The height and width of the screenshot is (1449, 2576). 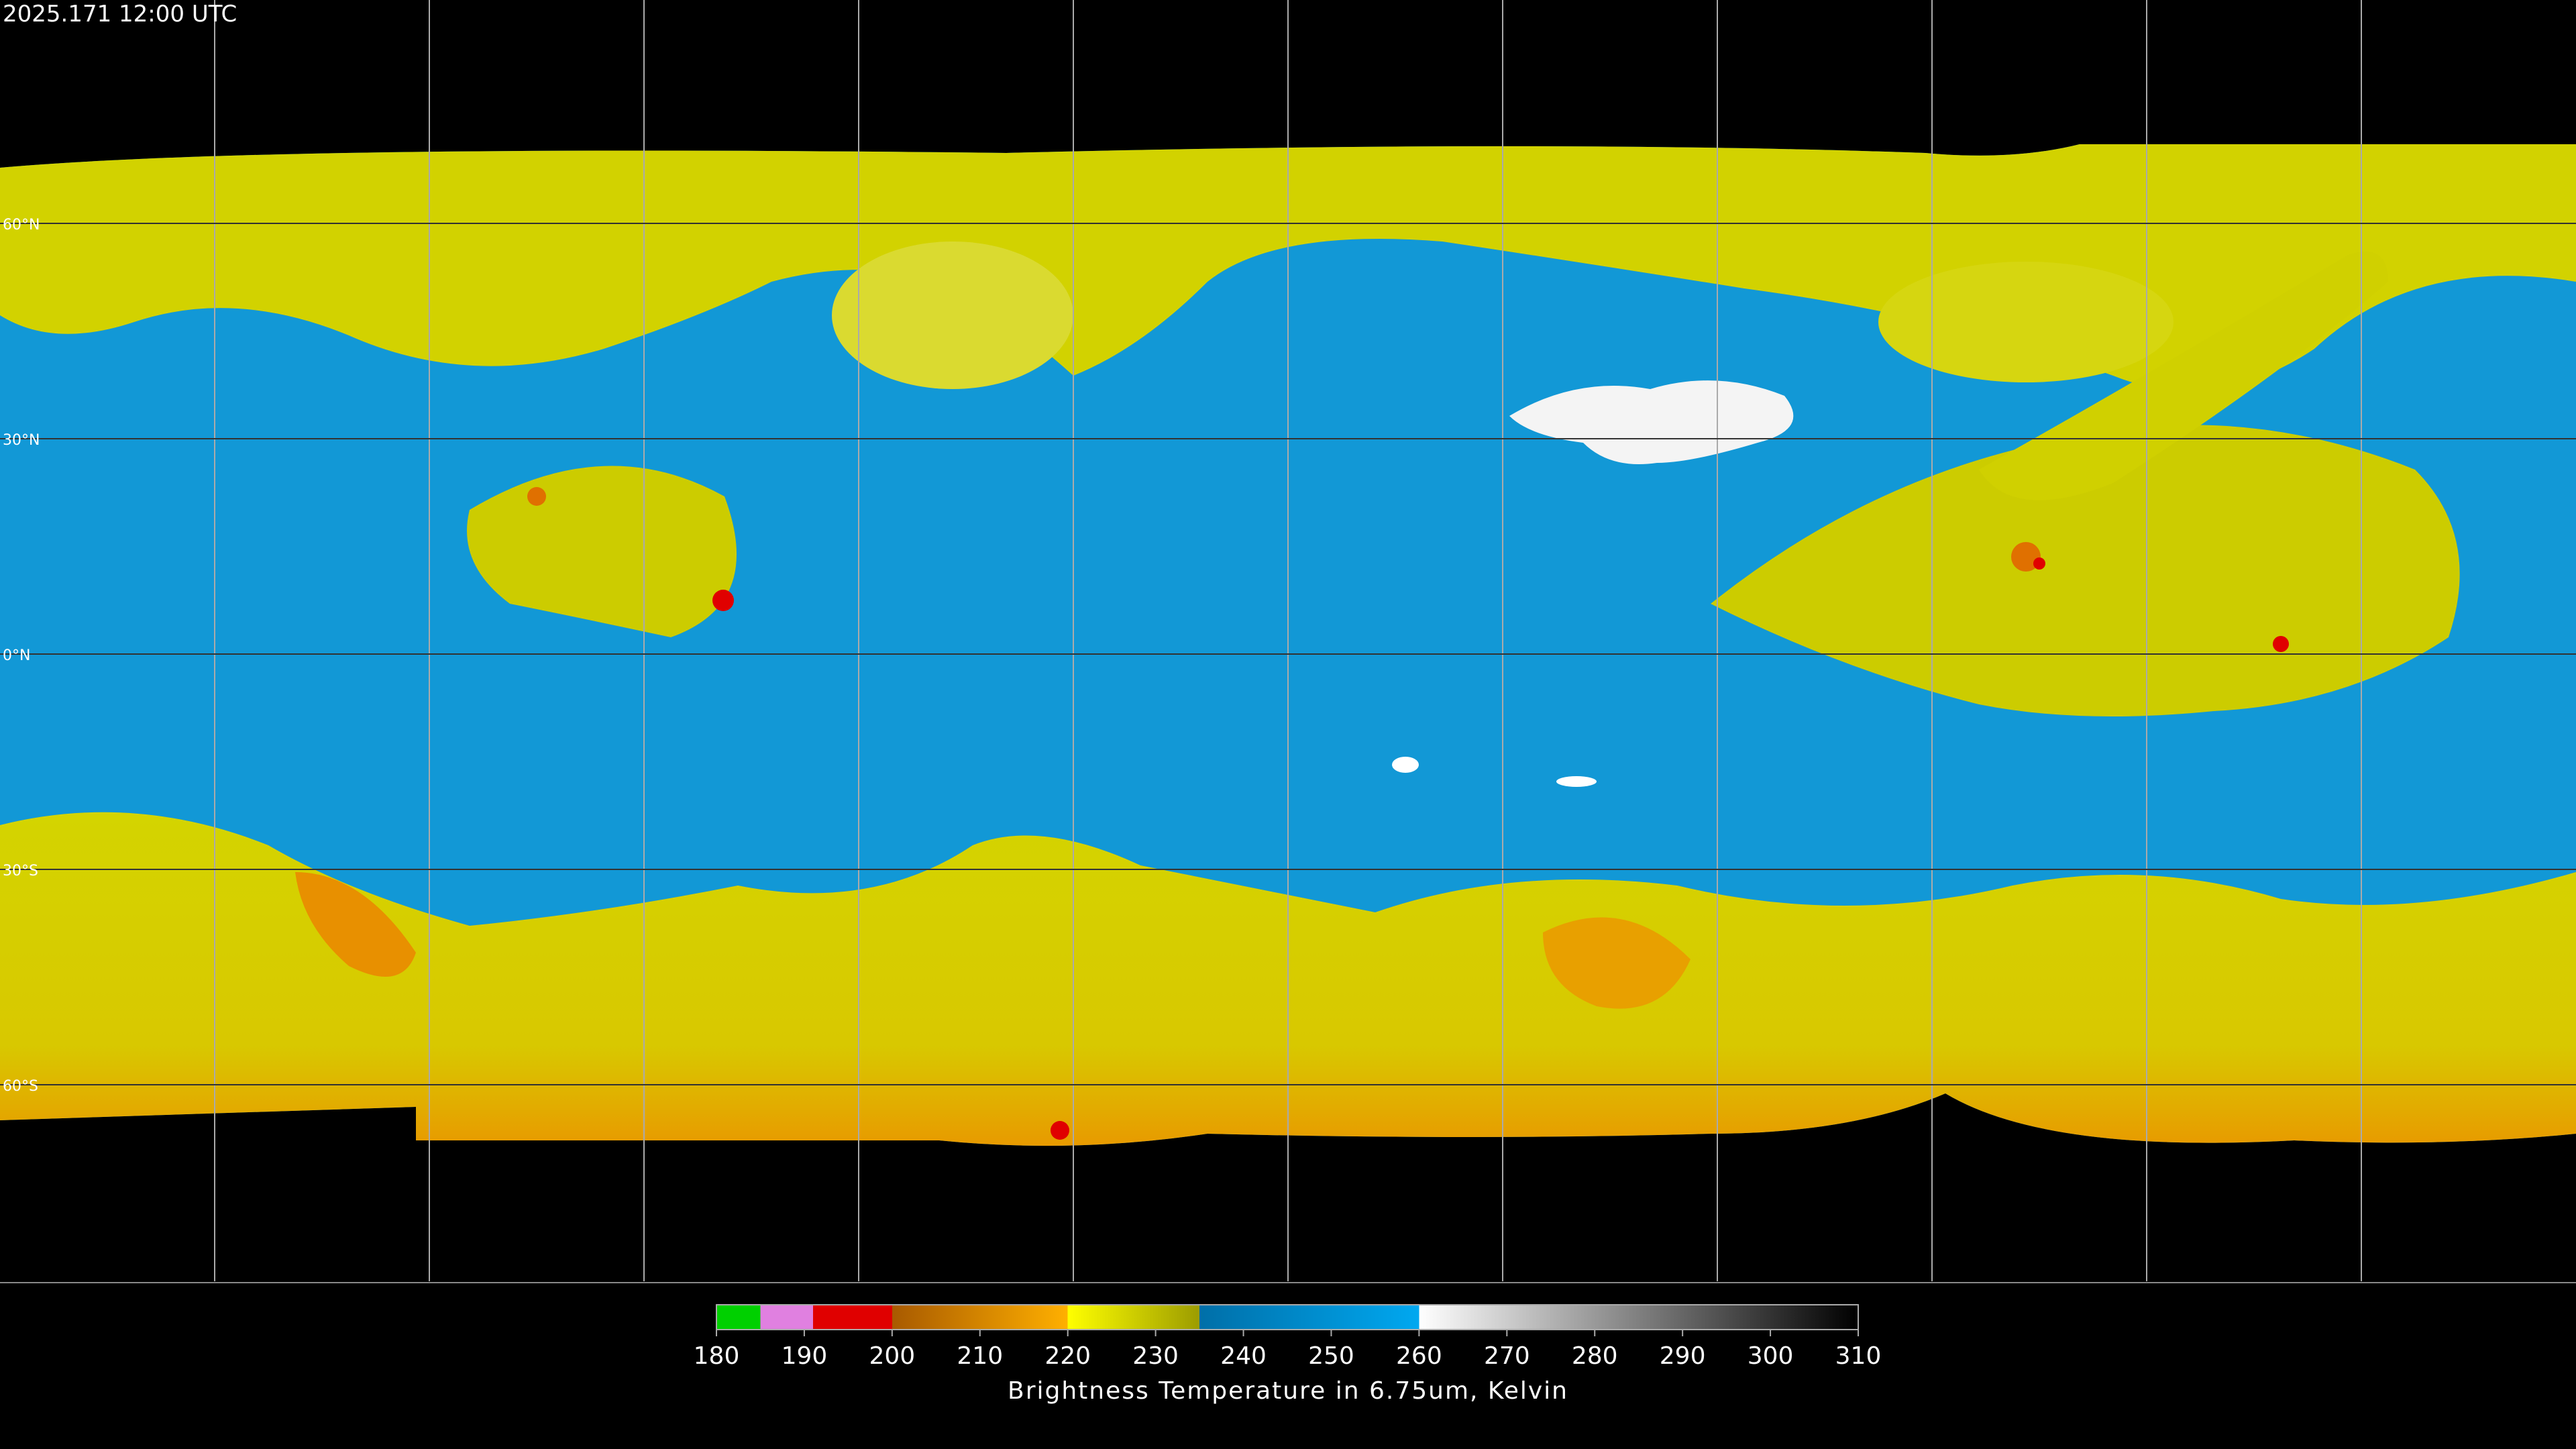 I want to click on latitude-label: 0°N, so click(x=16, y=655).